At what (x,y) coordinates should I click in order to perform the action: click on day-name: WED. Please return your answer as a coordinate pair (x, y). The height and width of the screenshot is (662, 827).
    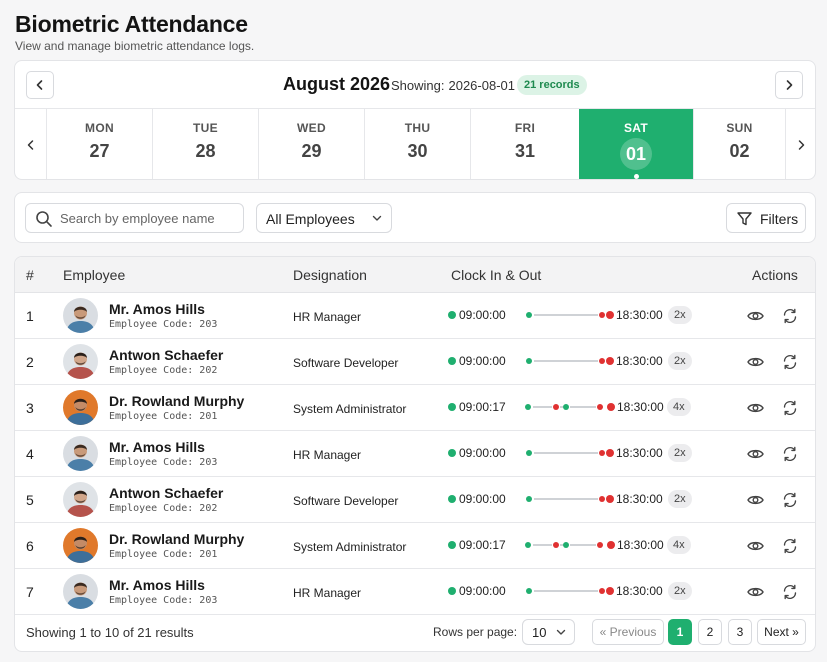
    Looking at the image, I should click on (311, 128).